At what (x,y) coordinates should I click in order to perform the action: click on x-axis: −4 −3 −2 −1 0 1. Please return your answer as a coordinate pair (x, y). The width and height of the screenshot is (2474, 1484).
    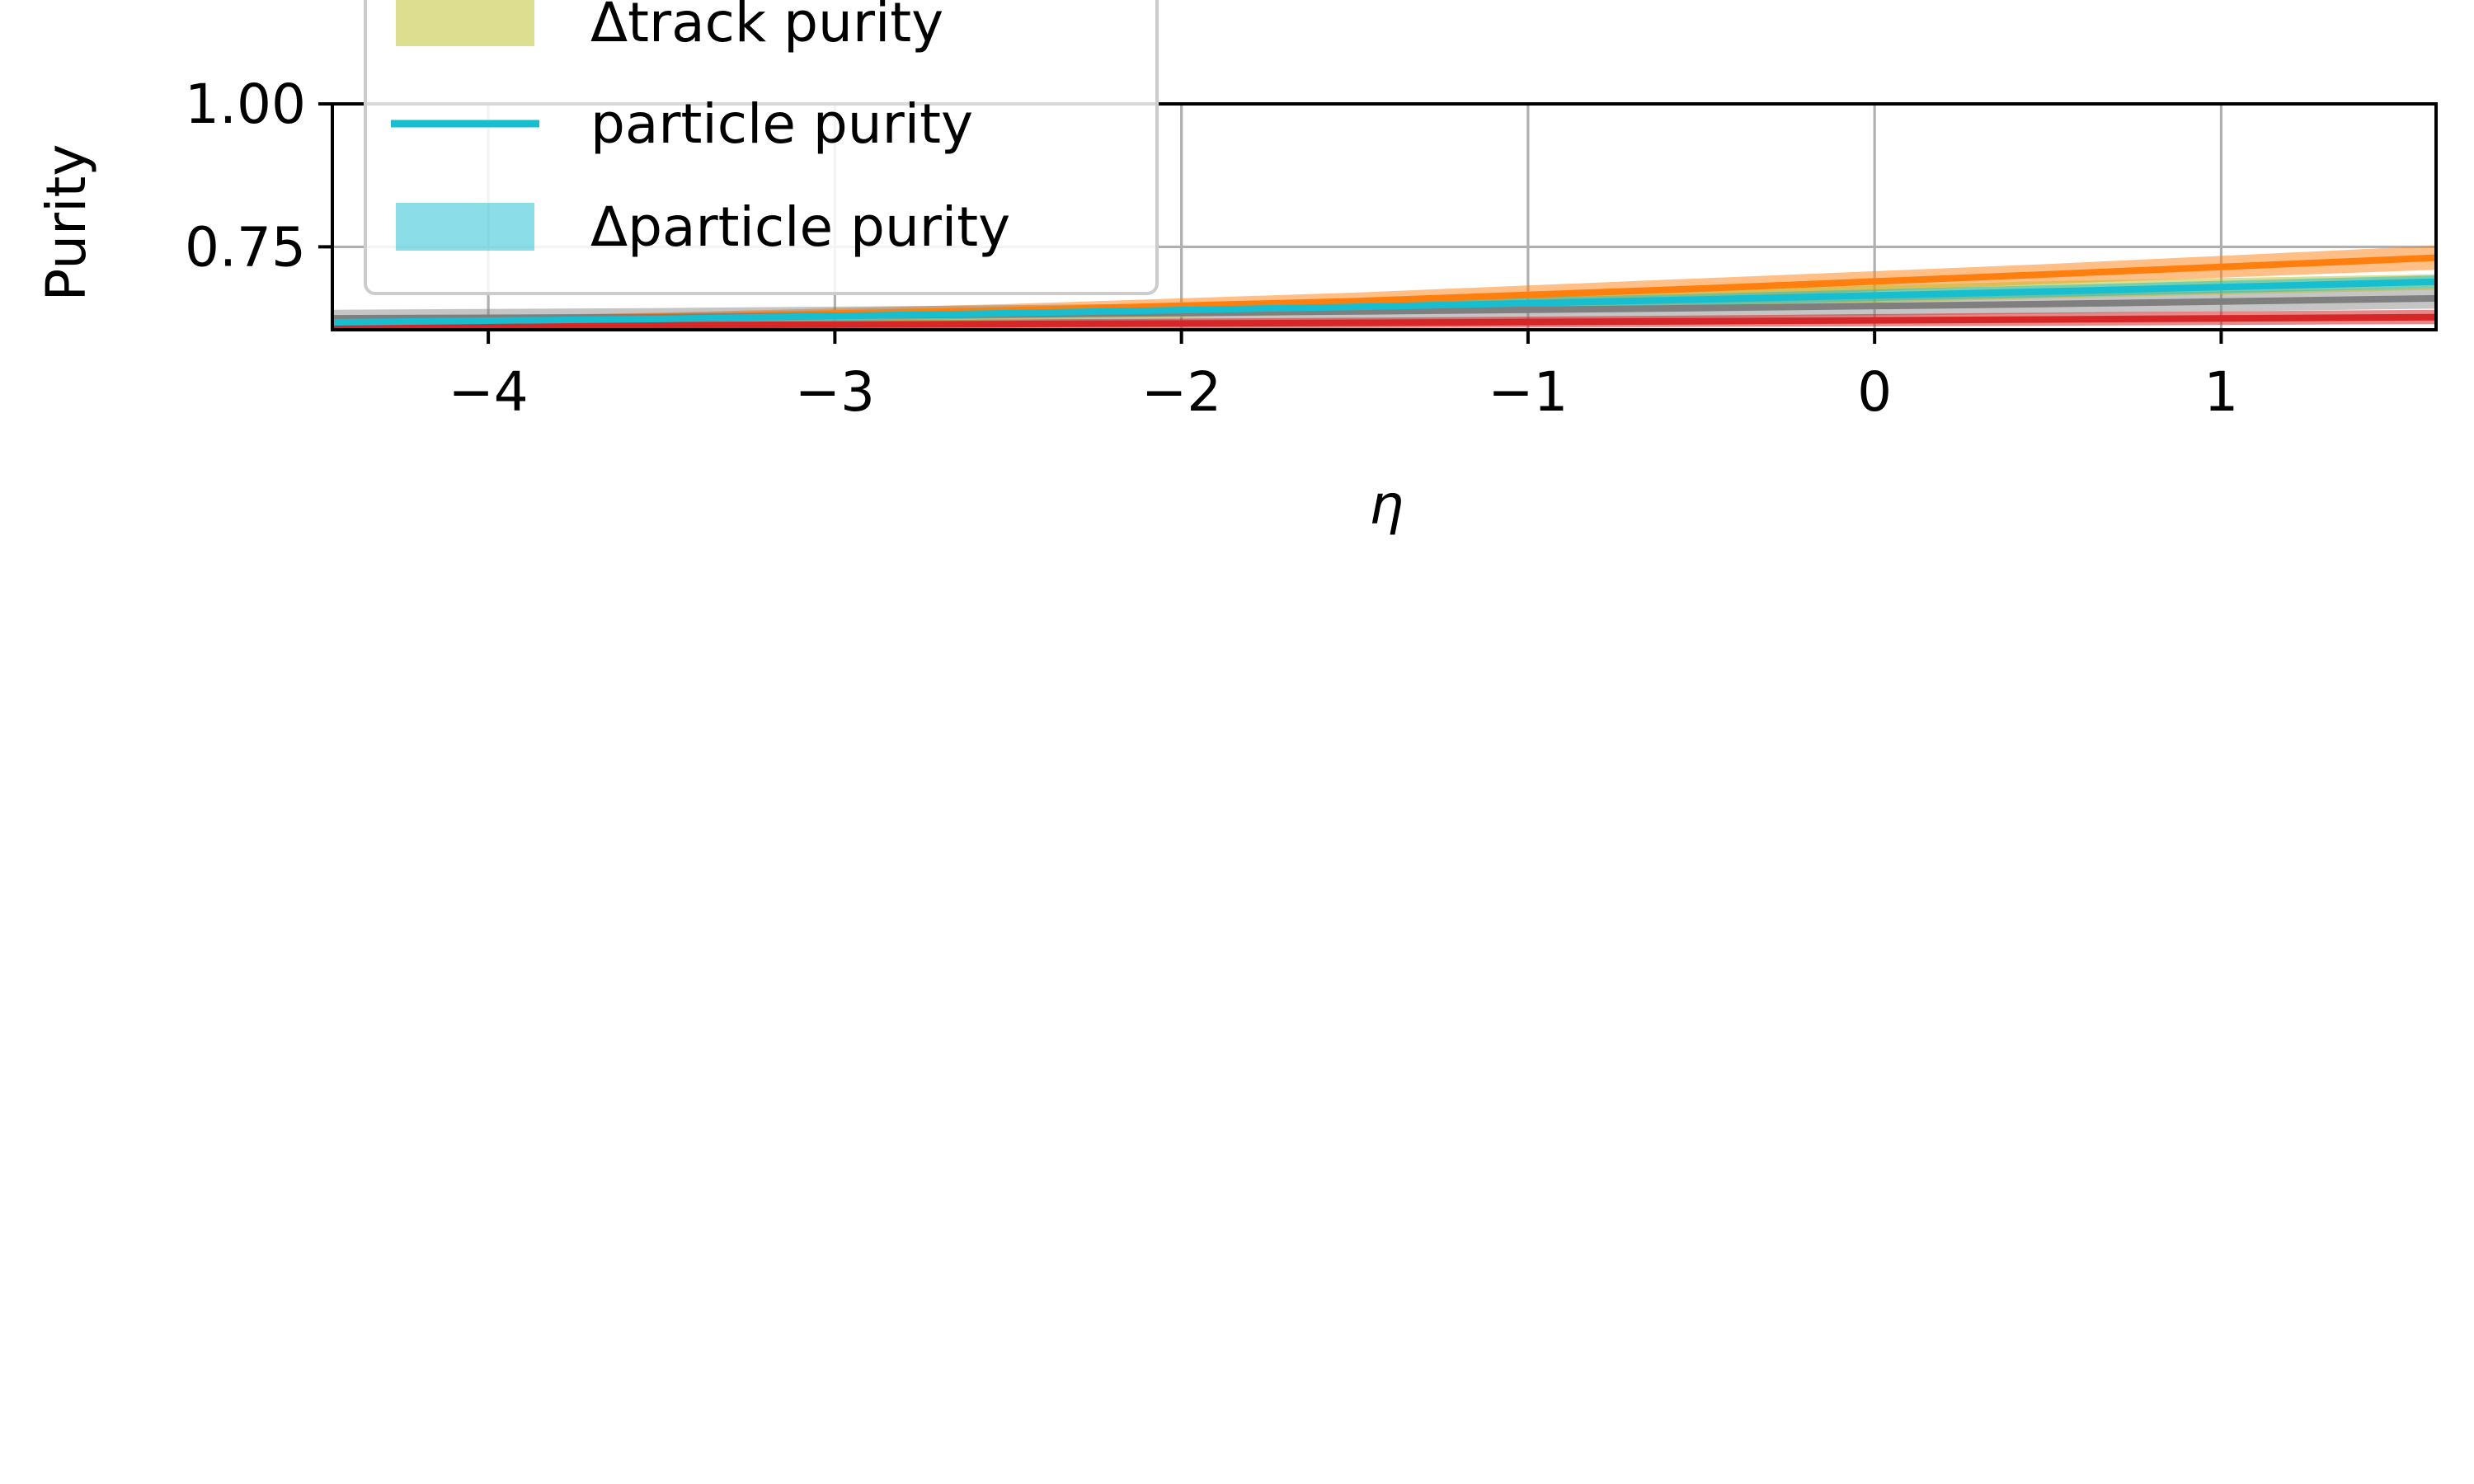
    Looking at the image, I should click on (1343, 377).